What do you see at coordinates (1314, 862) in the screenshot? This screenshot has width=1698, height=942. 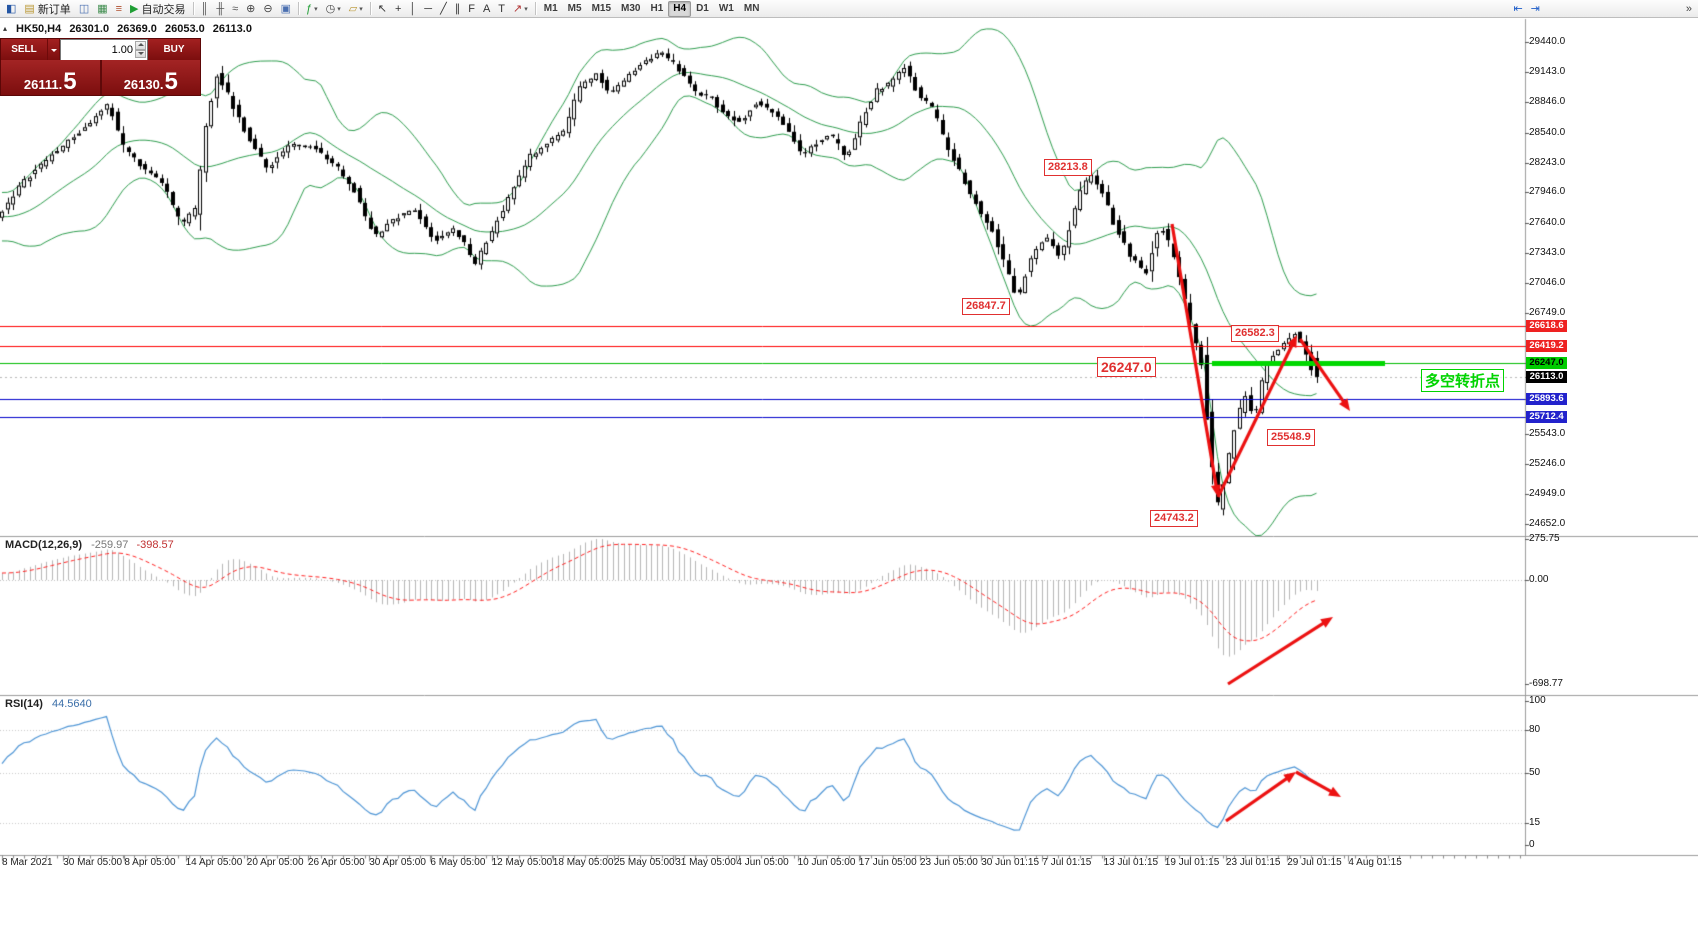 I see `time-axis-label: 29 Jul 01:15` at bounding box center [1314, 862].